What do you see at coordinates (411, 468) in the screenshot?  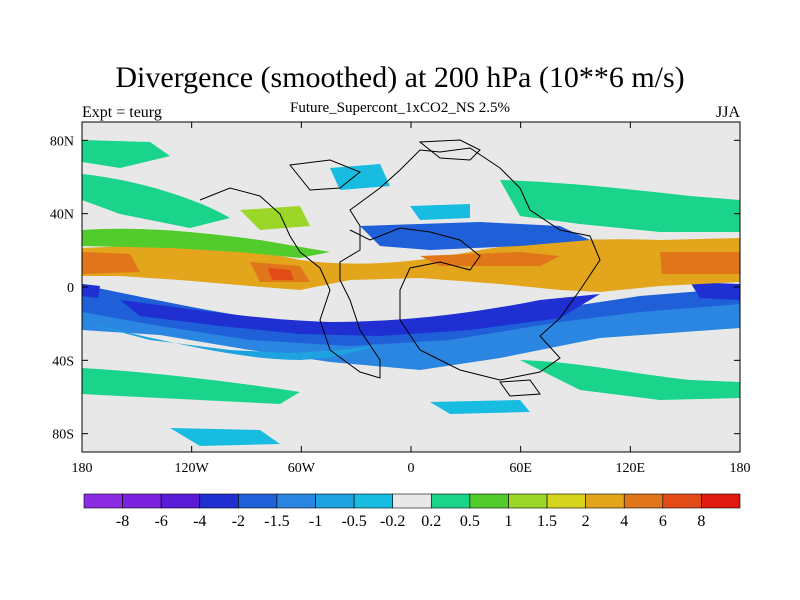 I see `x-tick-label: 0` at bounding box center [411, 468].